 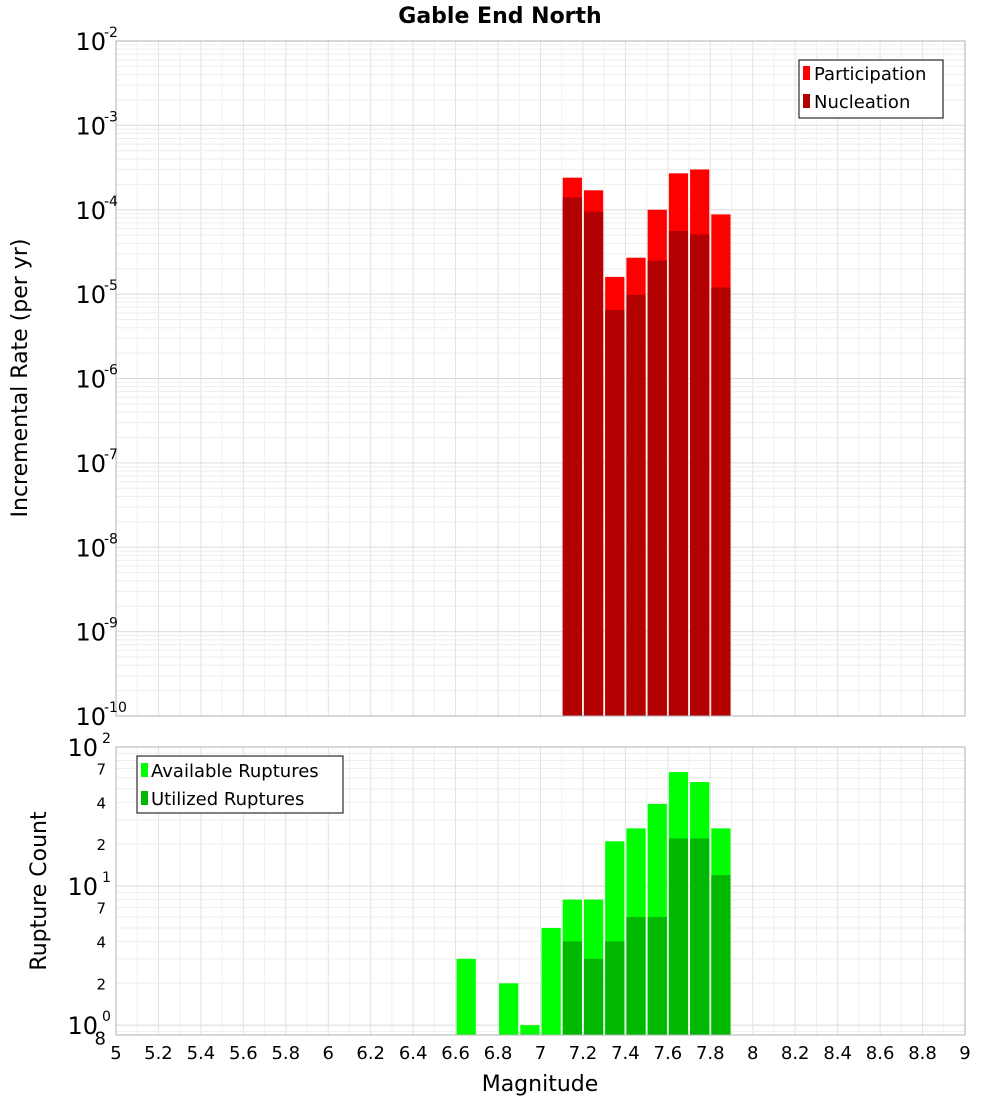 I want to click on y-tick-exponent: 2, so click(x=106, y=739).